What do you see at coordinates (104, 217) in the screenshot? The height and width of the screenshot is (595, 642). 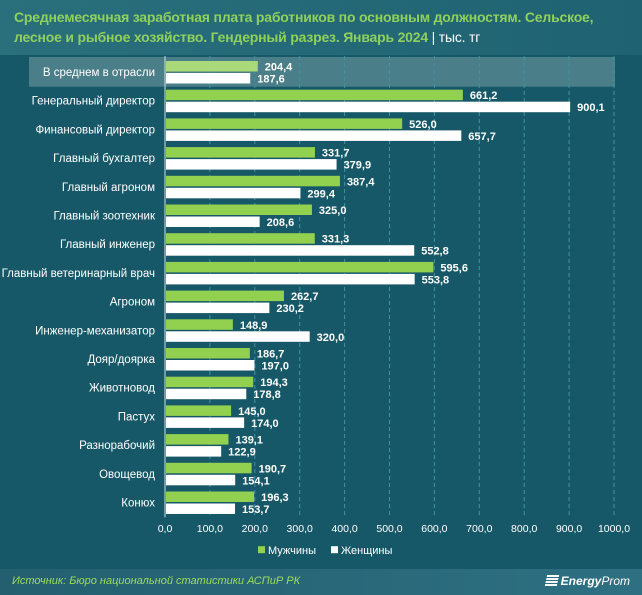 I see `category-label: Главный зоотехник` at bounding box center [104, 217].